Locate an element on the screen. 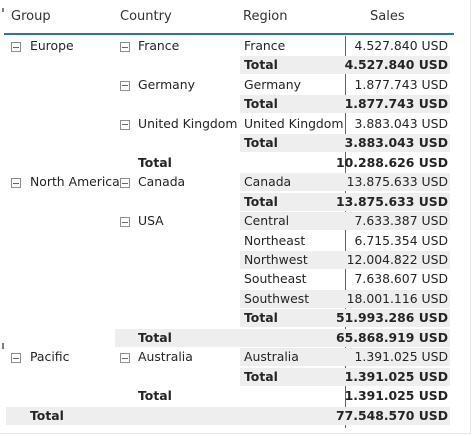  collapse-group-1-icon is located at coordinates (16, 183).